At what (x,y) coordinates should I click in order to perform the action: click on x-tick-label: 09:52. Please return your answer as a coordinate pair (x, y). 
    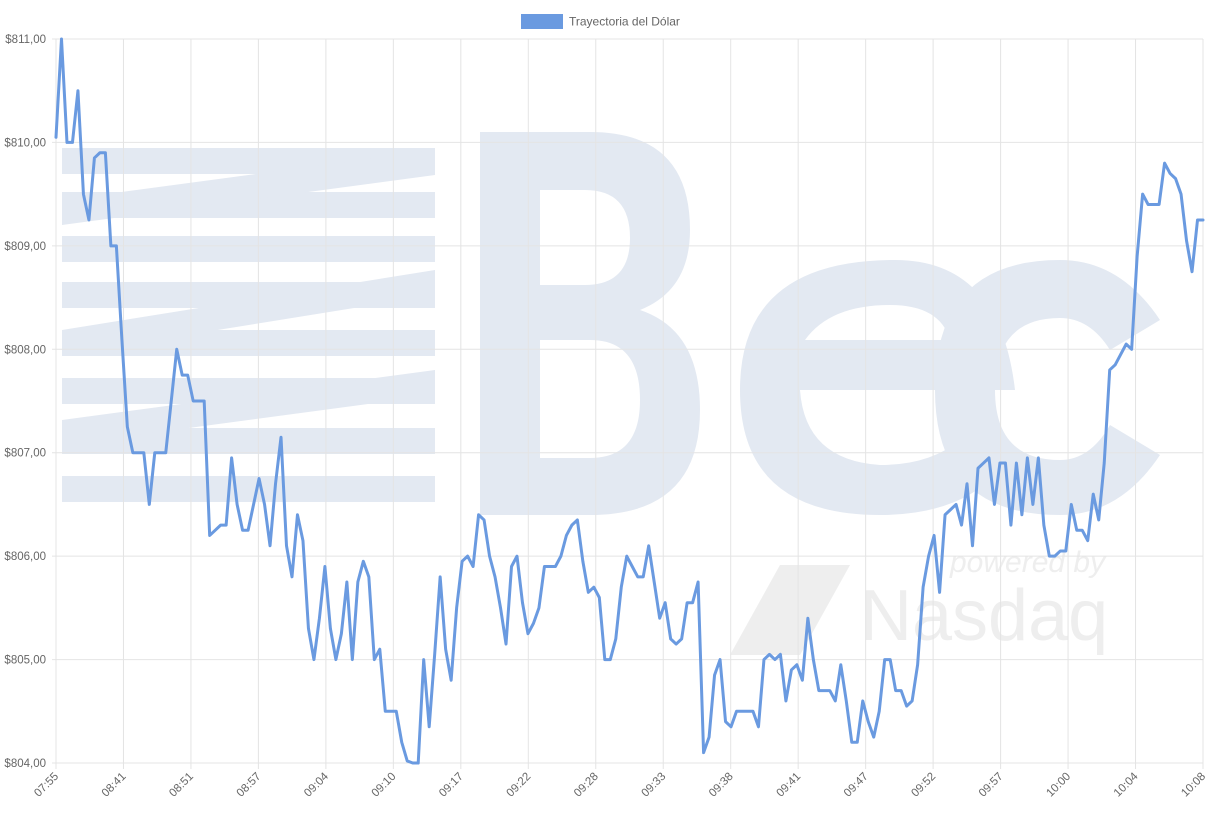
    Looking at the image, I should click on (923, 785).